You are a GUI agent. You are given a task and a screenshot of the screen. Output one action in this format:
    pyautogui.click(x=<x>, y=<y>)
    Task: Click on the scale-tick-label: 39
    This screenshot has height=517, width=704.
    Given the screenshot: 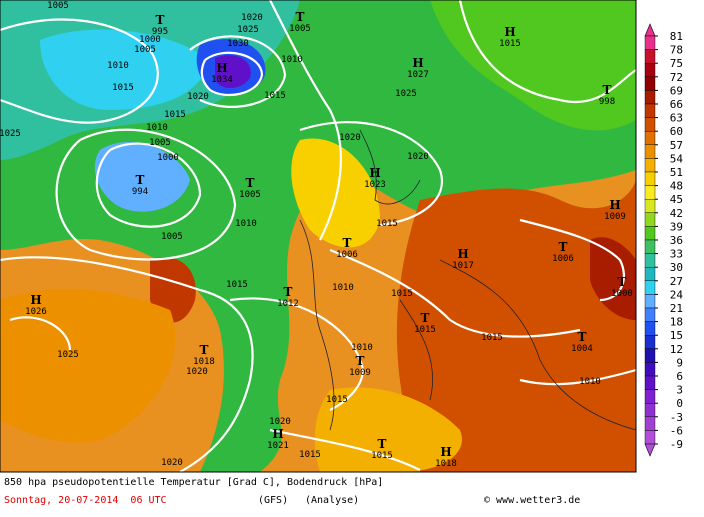 What is the action you would take?
    pyautogui.click(x=676, y=226)
    